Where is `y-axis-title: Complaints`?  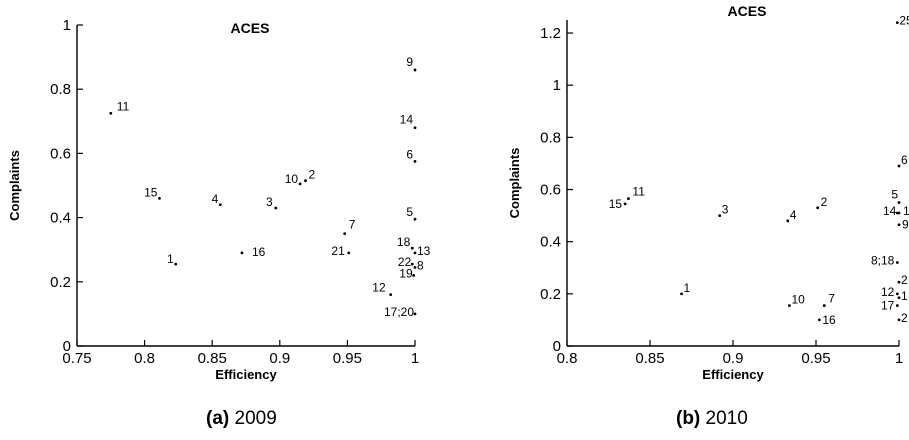 y-axis-title: Complaints is located at coordinates (14, 185).